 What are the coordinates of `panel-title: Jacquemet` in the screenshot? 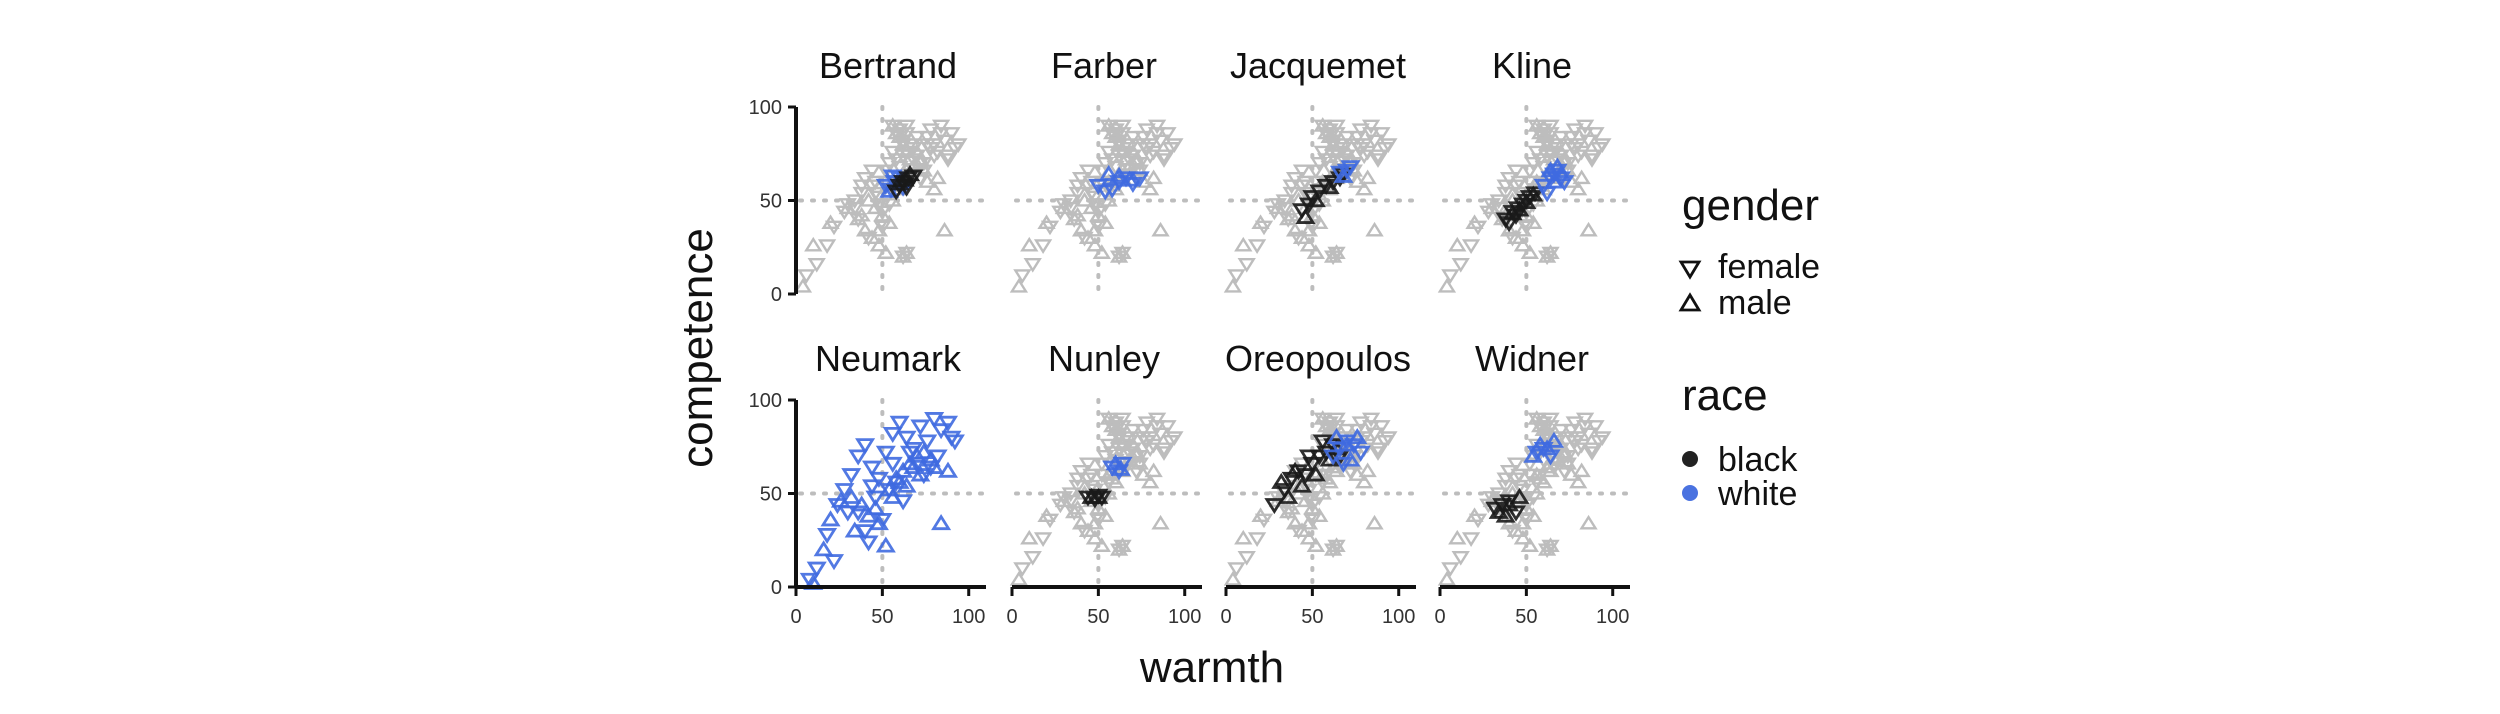 It's located at (1318, 65).